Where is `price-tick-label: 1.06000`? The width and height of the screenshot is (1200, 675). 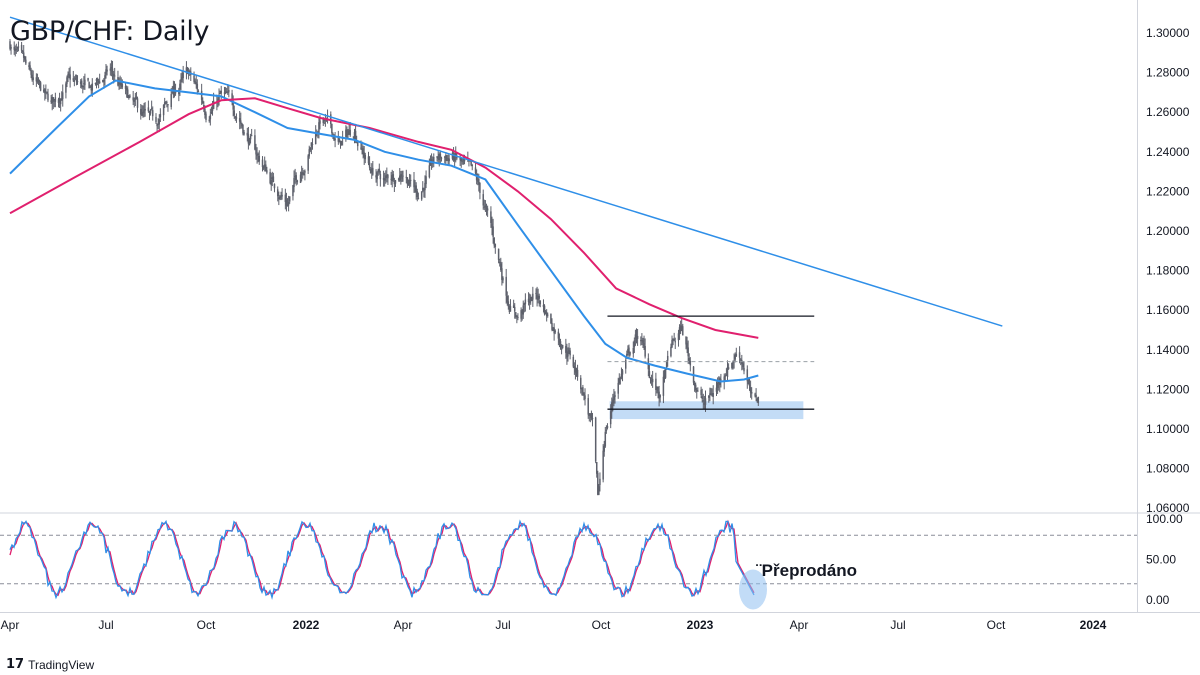
price-tick-label: 1.06000 is located at coordinates (1168, 508).